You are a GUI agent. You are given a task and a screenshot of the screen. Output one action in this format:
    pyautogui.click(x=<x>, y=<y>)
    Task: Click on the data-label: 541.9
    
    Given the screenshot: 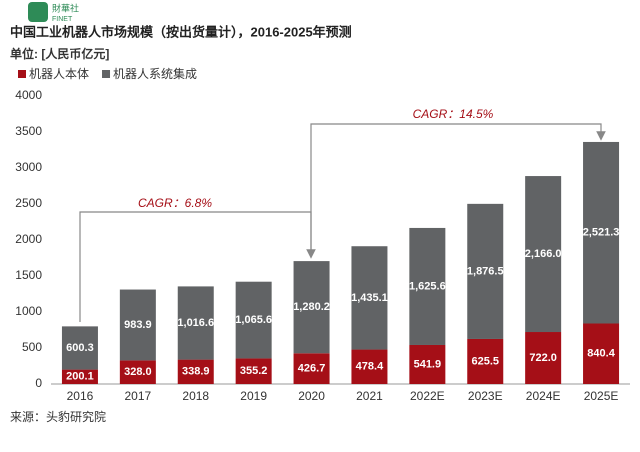 What is the action you would take?
    pyautogui.click(x=428, y=364)
    